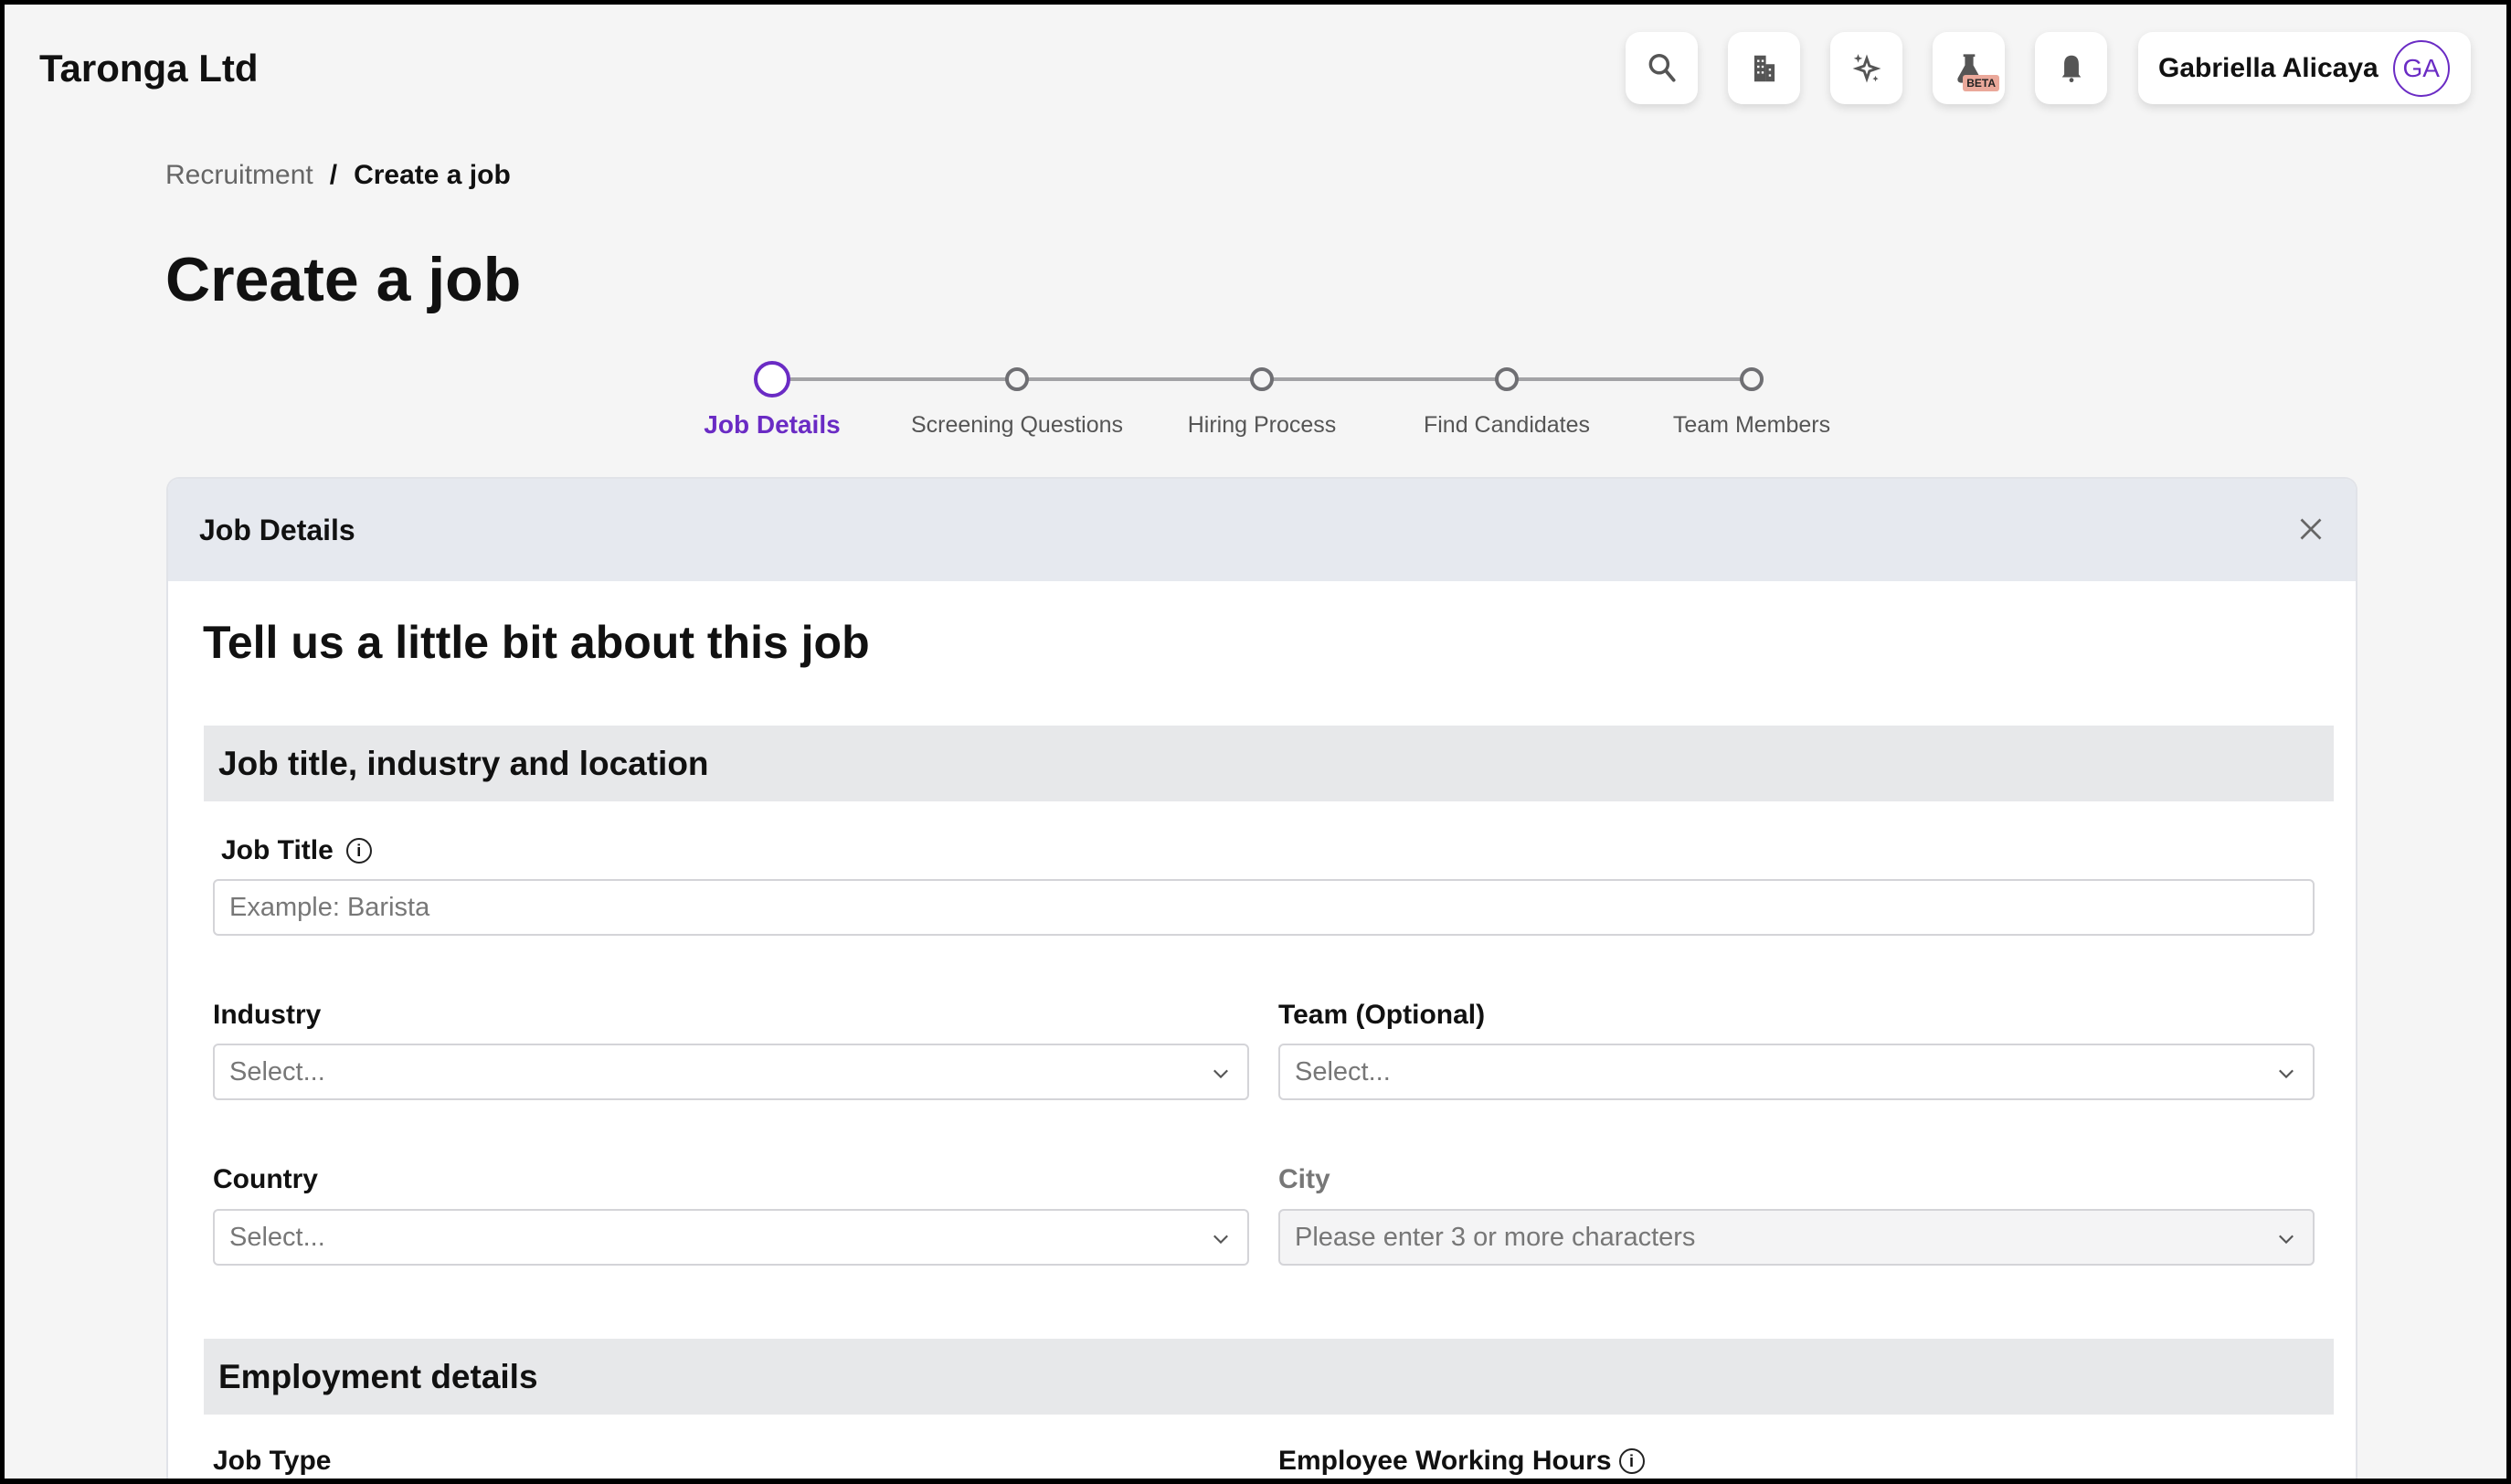 This screenshot has height=1484, width=2511. I want to click on step-dot-screening-questions, so click(1017, 379).